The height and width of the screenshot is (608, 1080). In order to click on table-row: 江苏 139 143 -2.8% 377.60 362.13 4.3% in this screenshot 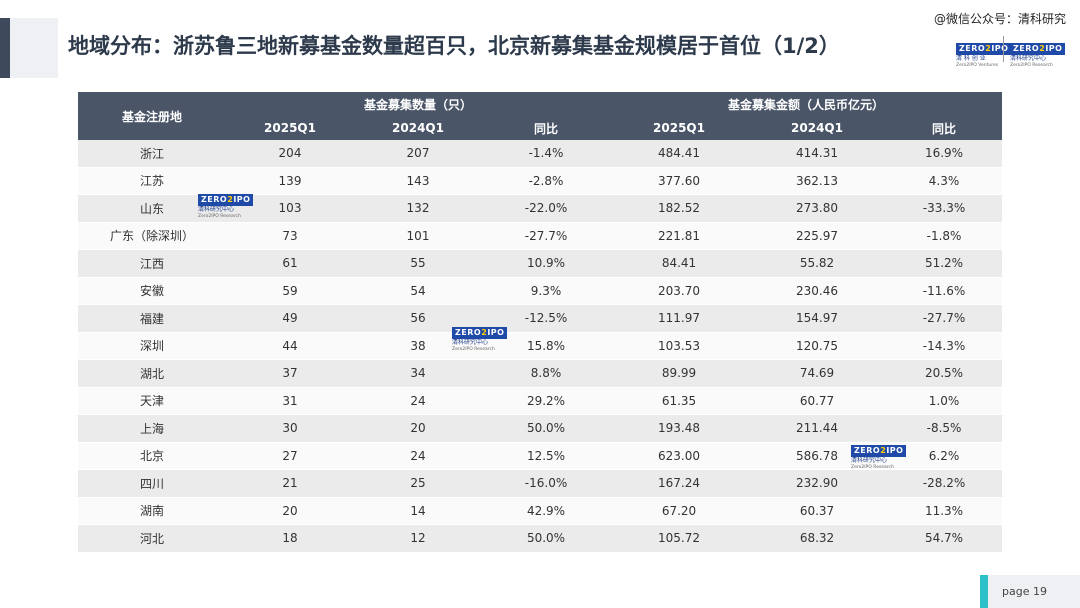, I will do `click(540, 181)`.